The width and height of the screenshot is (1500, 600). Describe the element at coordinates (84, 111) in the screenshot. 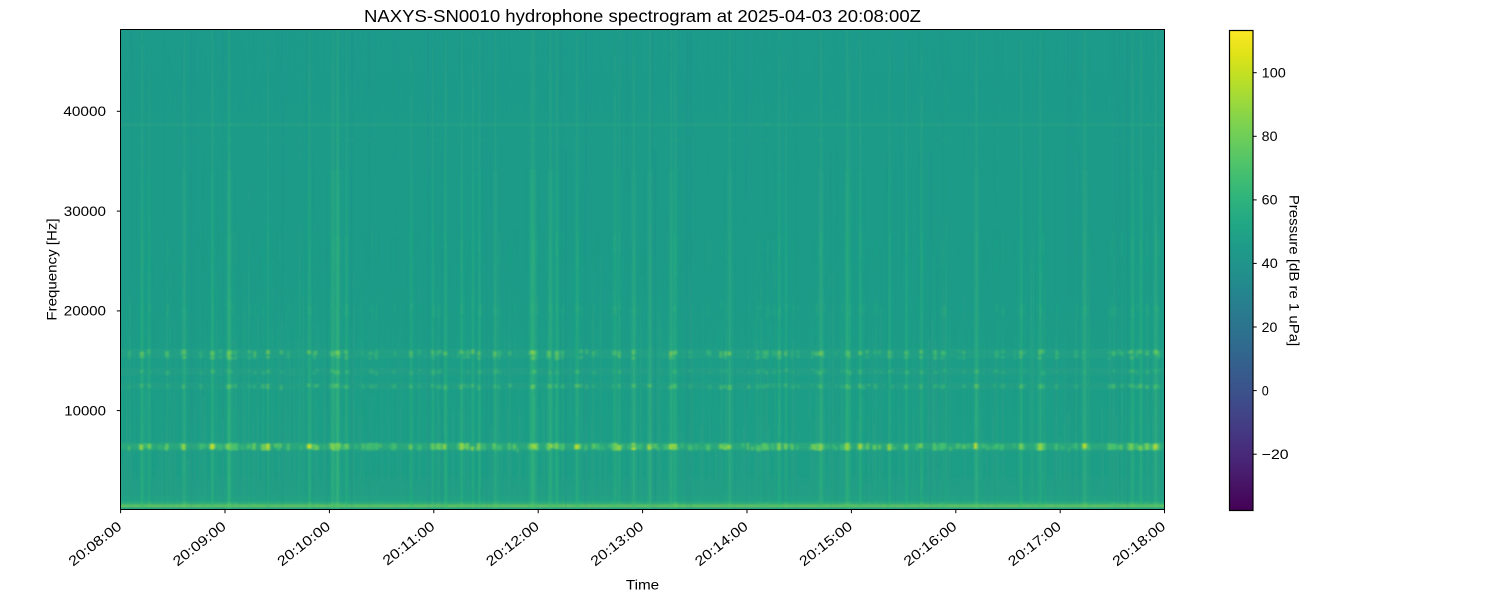

I see `svg-text: 40000` at that location.